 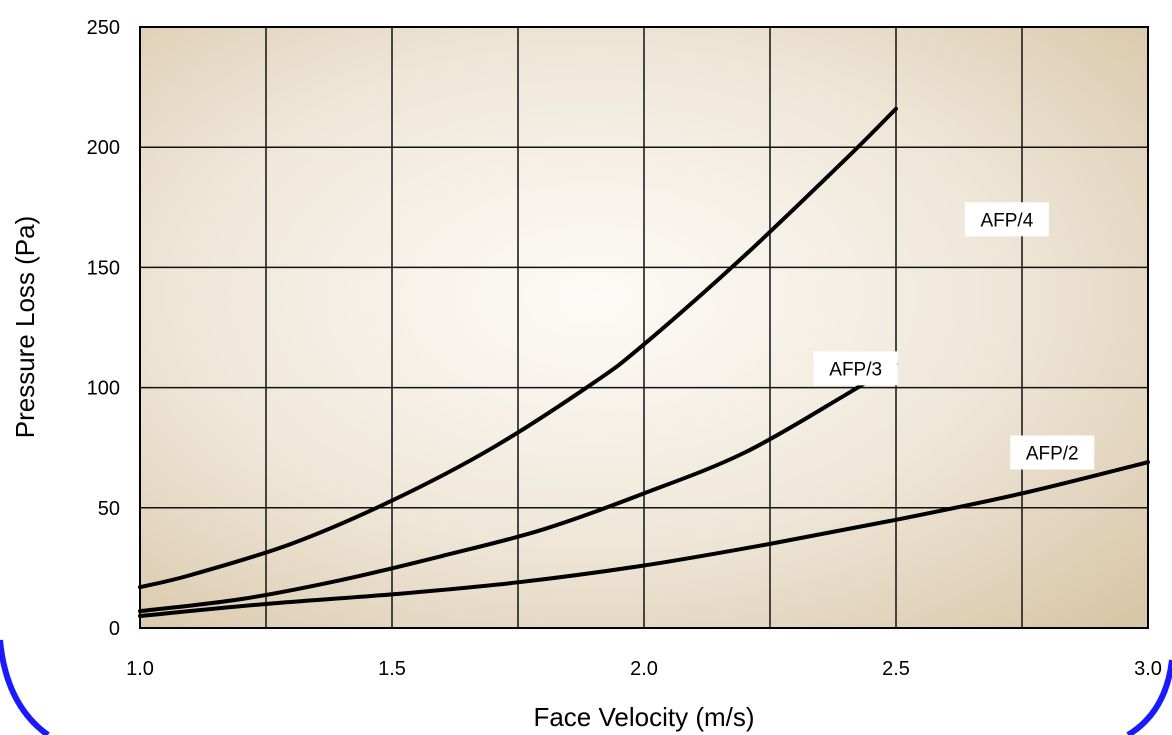 What do you see at coordinates (103, 148) in the screenshot?
I see `y-tick-label: 200` at bounding box center [103, 148].